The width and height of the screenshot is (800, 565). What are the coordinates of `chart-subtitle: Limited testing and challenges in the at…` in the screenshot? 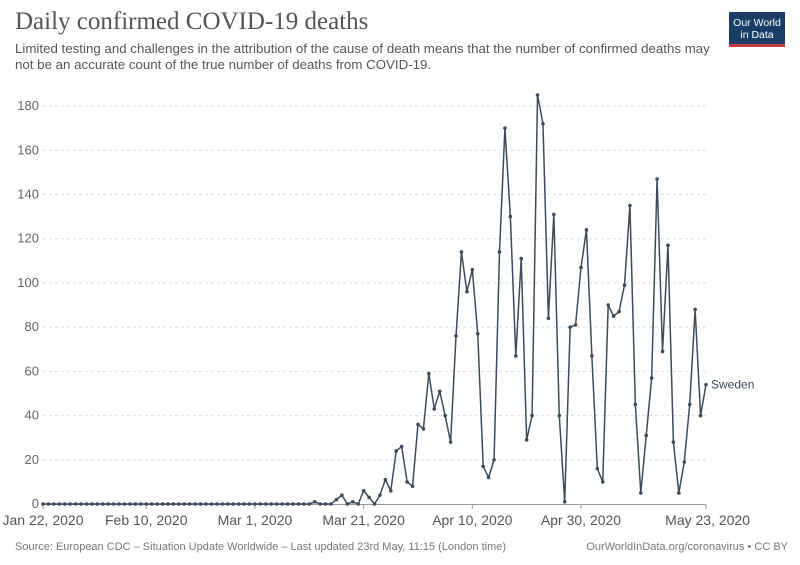 It's located at (362, 56).